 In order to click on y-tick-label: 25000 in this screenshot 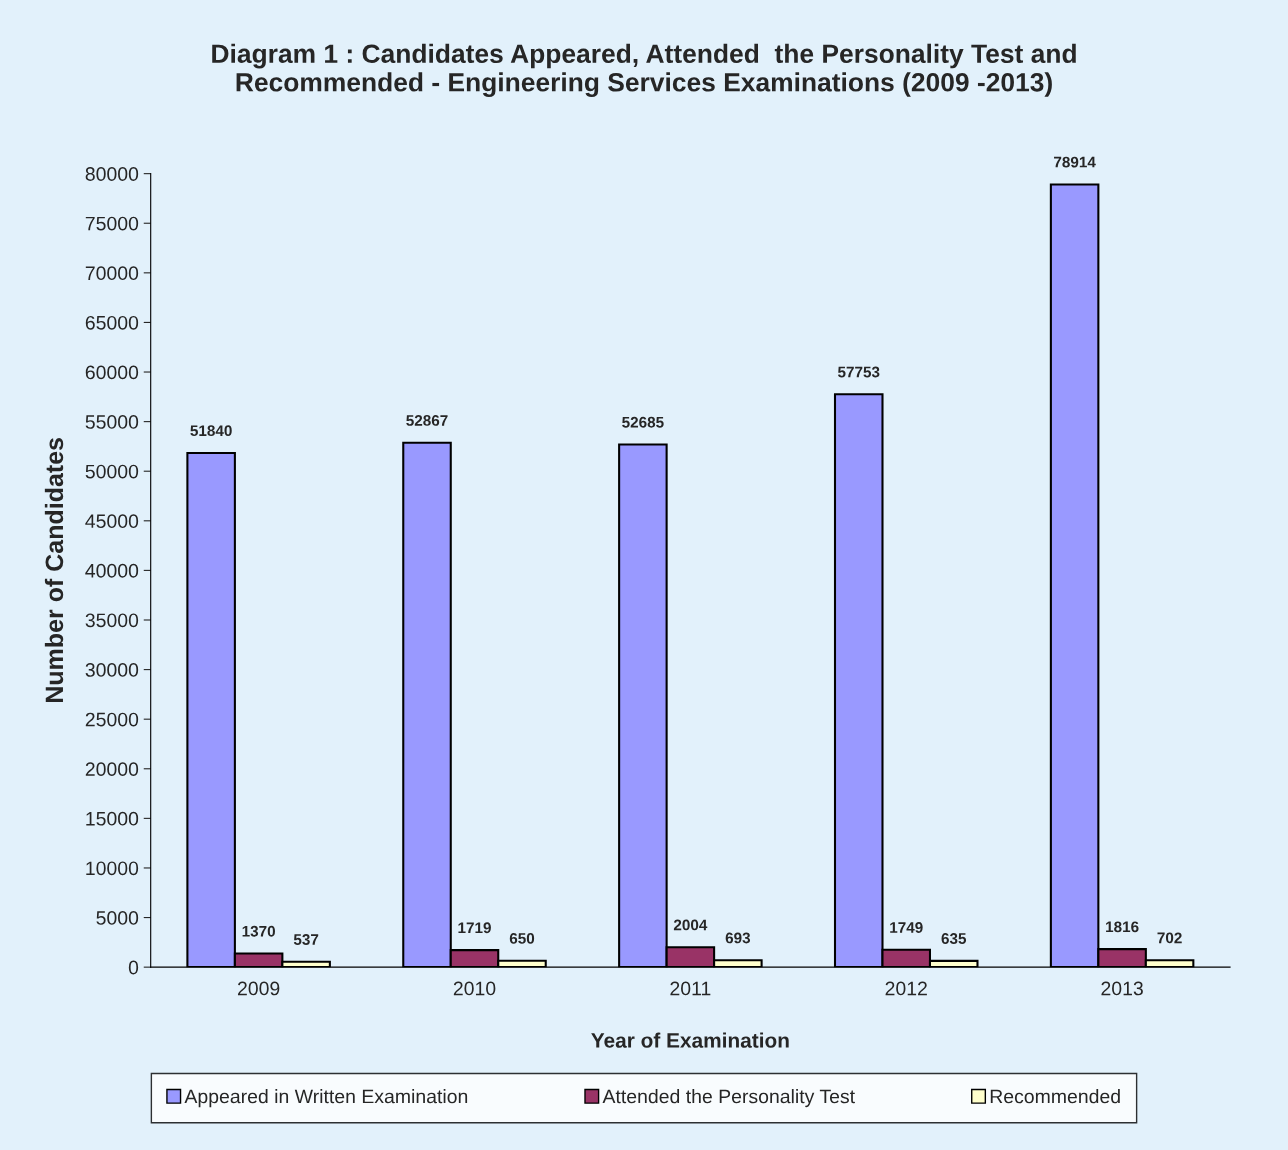, I will do `click(112, 719)`.